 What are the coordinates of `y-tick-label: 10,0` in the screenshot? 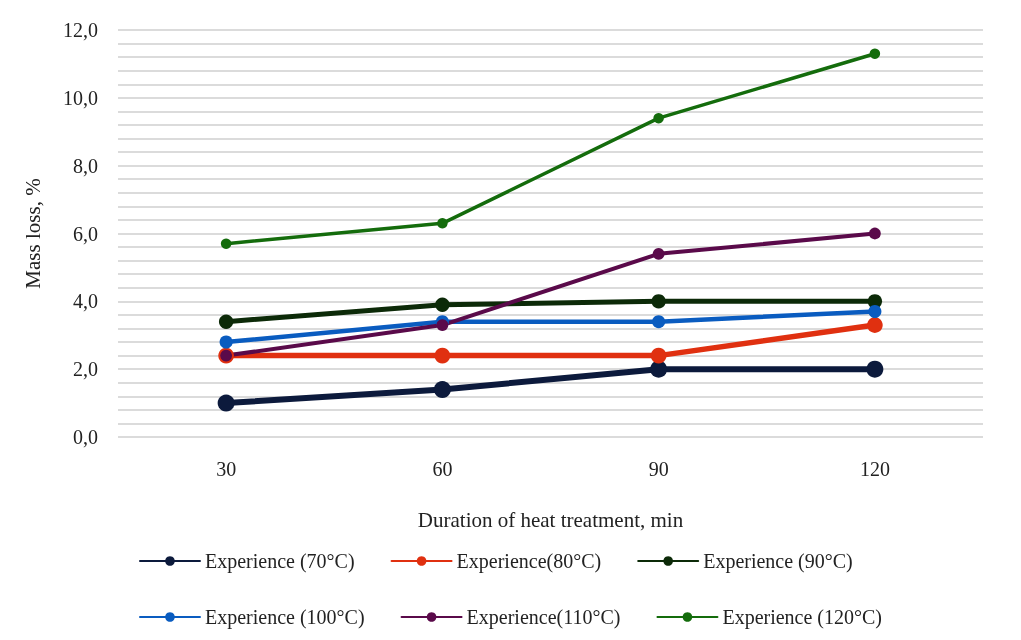 It's located at (80, 97).